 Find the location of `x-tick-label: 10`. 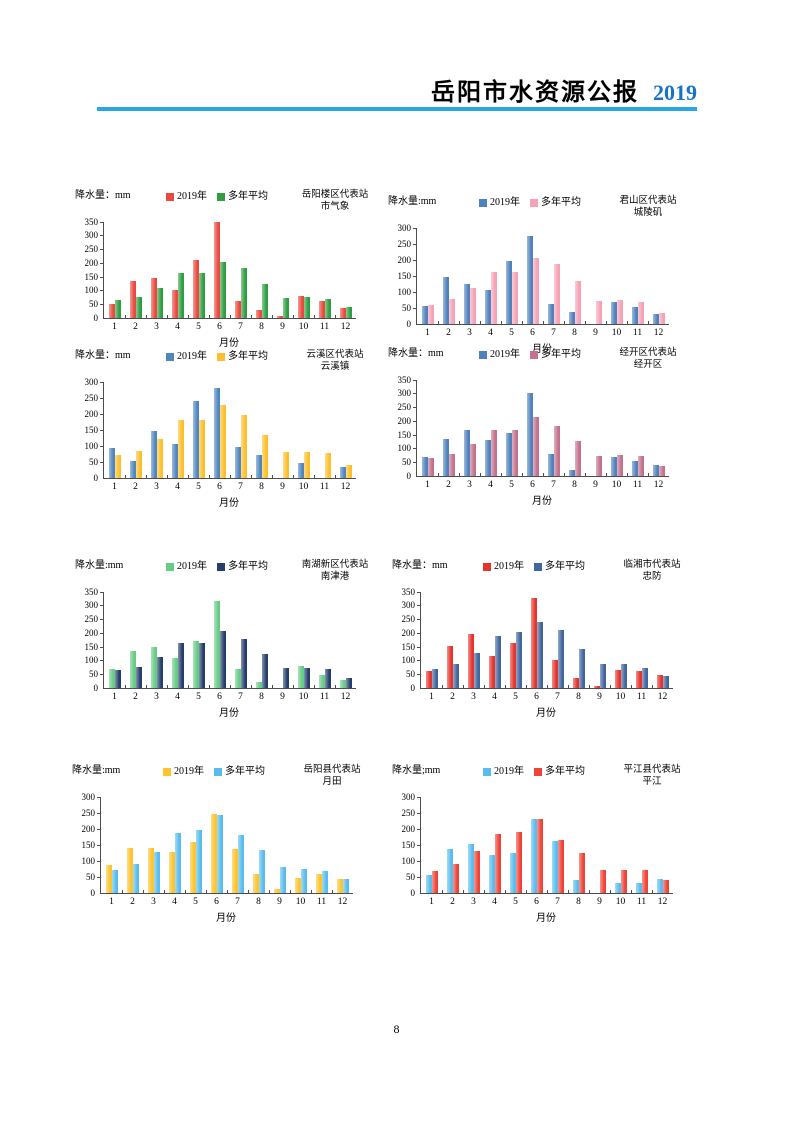

x-tick-label: 10 is located at coordinates (303, 696).